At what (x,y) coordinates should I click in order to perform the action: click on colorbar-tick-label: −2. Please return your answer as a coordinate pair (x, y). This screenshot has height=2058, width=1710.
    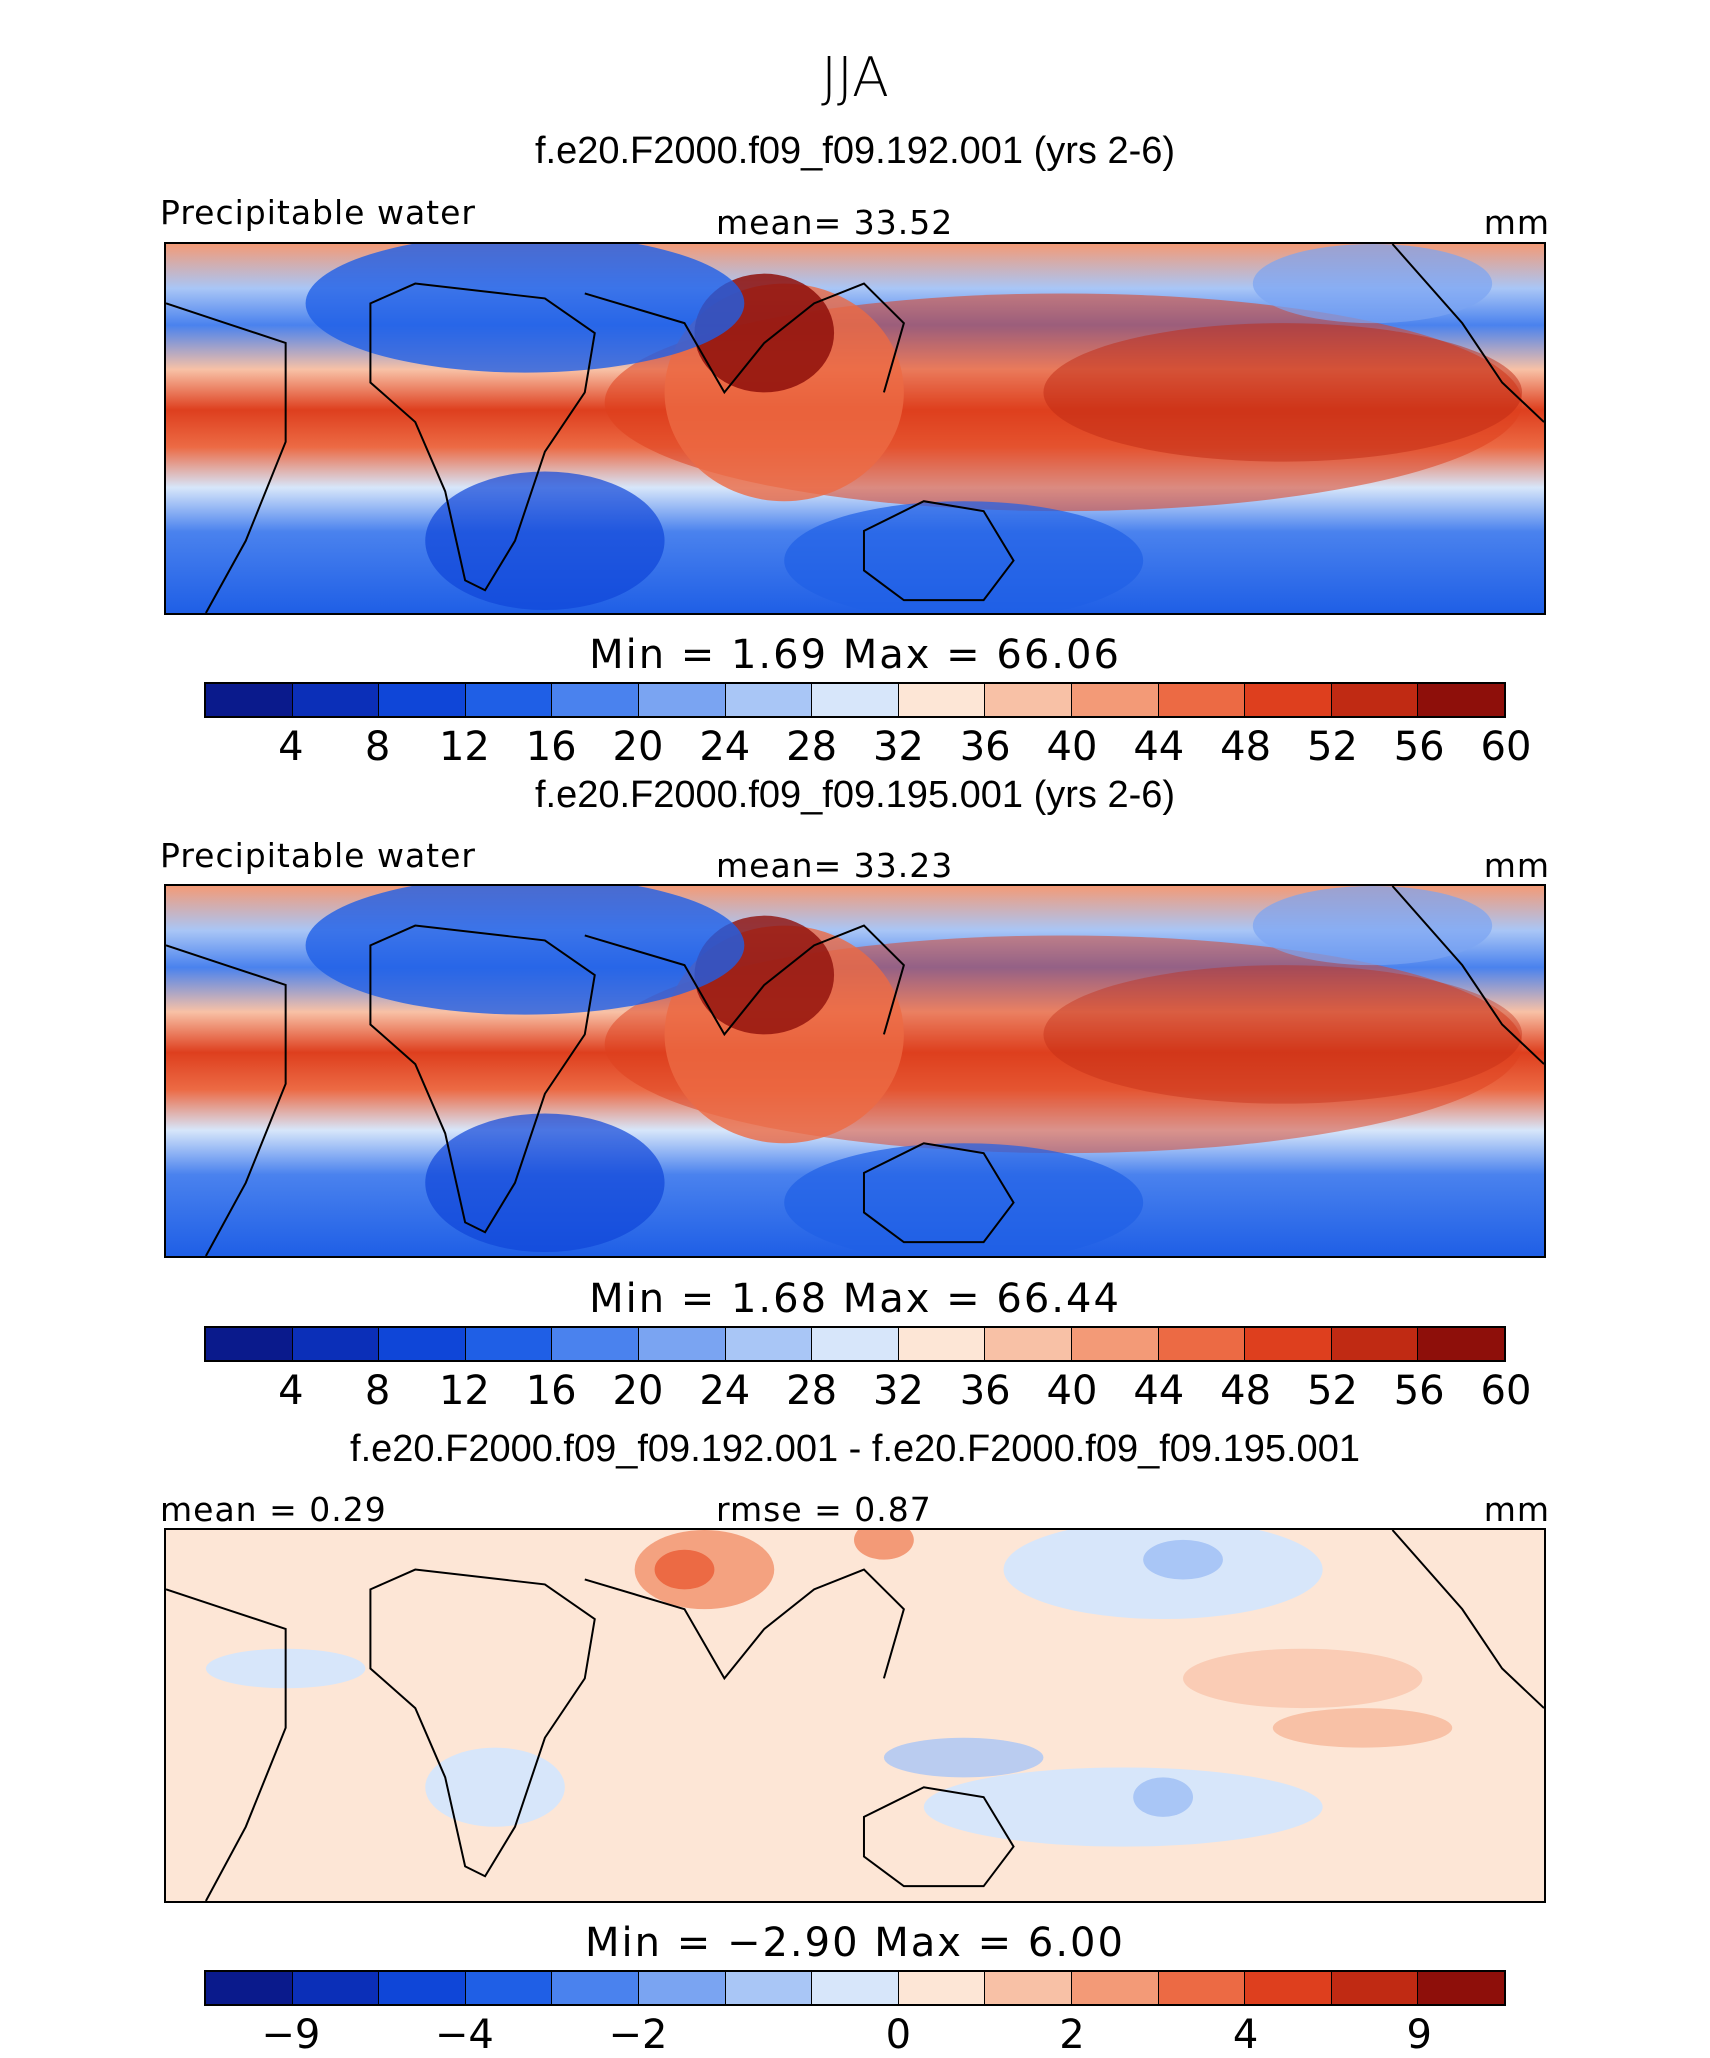
    Looking at the image, I should click on (638, 2035).